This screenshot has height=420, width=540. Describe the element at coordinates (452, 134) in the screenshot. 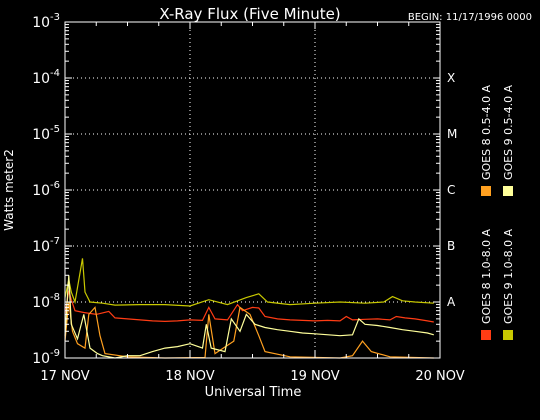

I see `flare-class-label: M` at that location.